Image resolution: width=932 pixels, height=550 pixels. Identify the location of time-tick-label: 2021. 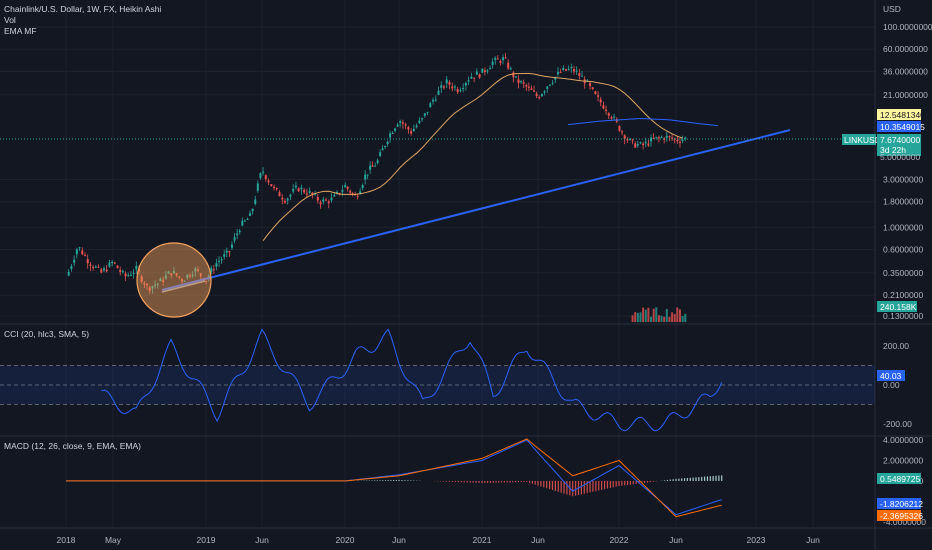
(482, 540).